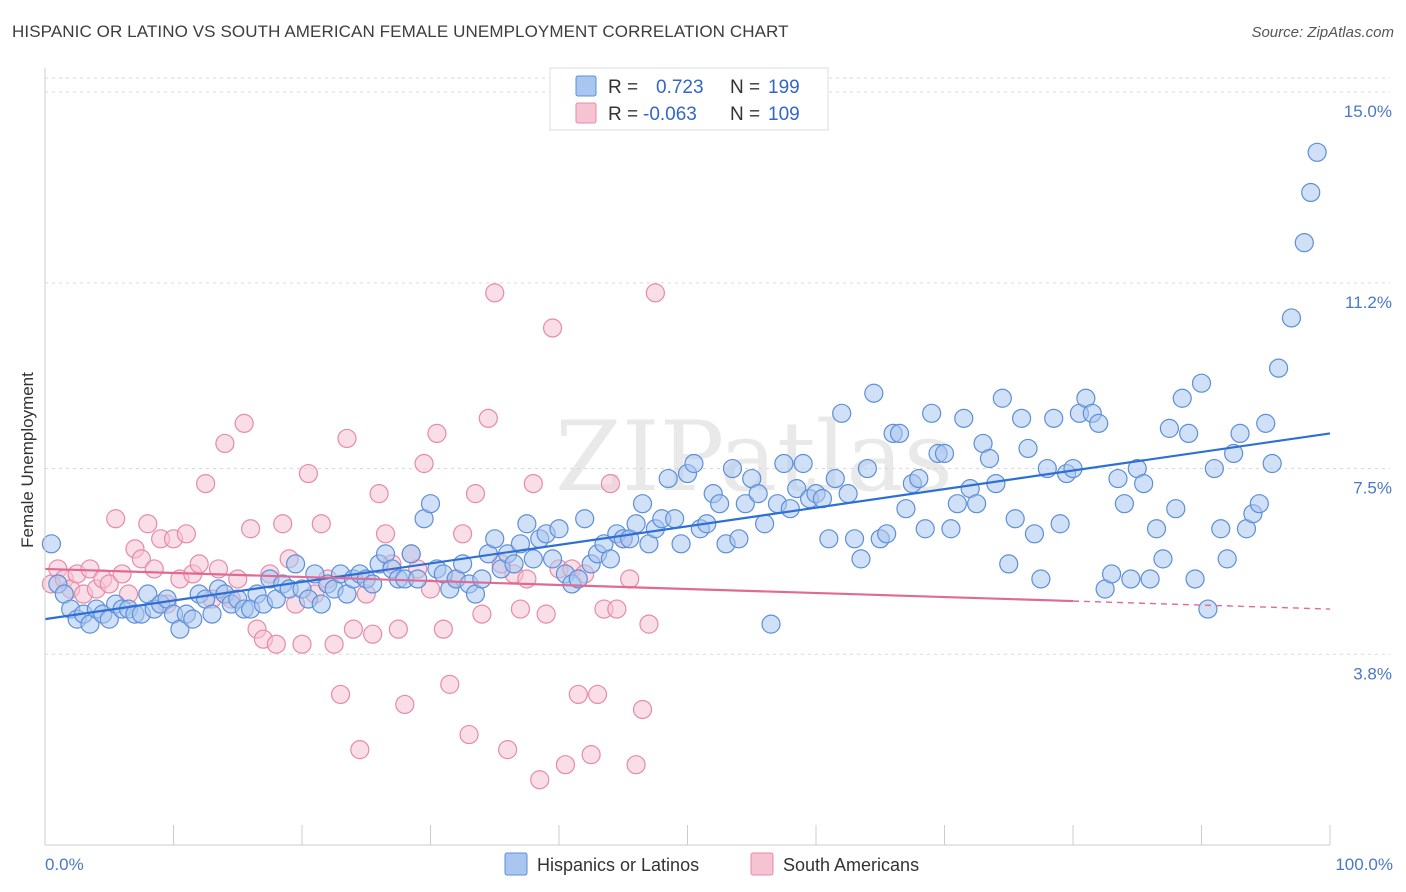  Describe the element at coordinates (745, 114) in the screenshot. I see `legend-n-label-2: N =` at that location.